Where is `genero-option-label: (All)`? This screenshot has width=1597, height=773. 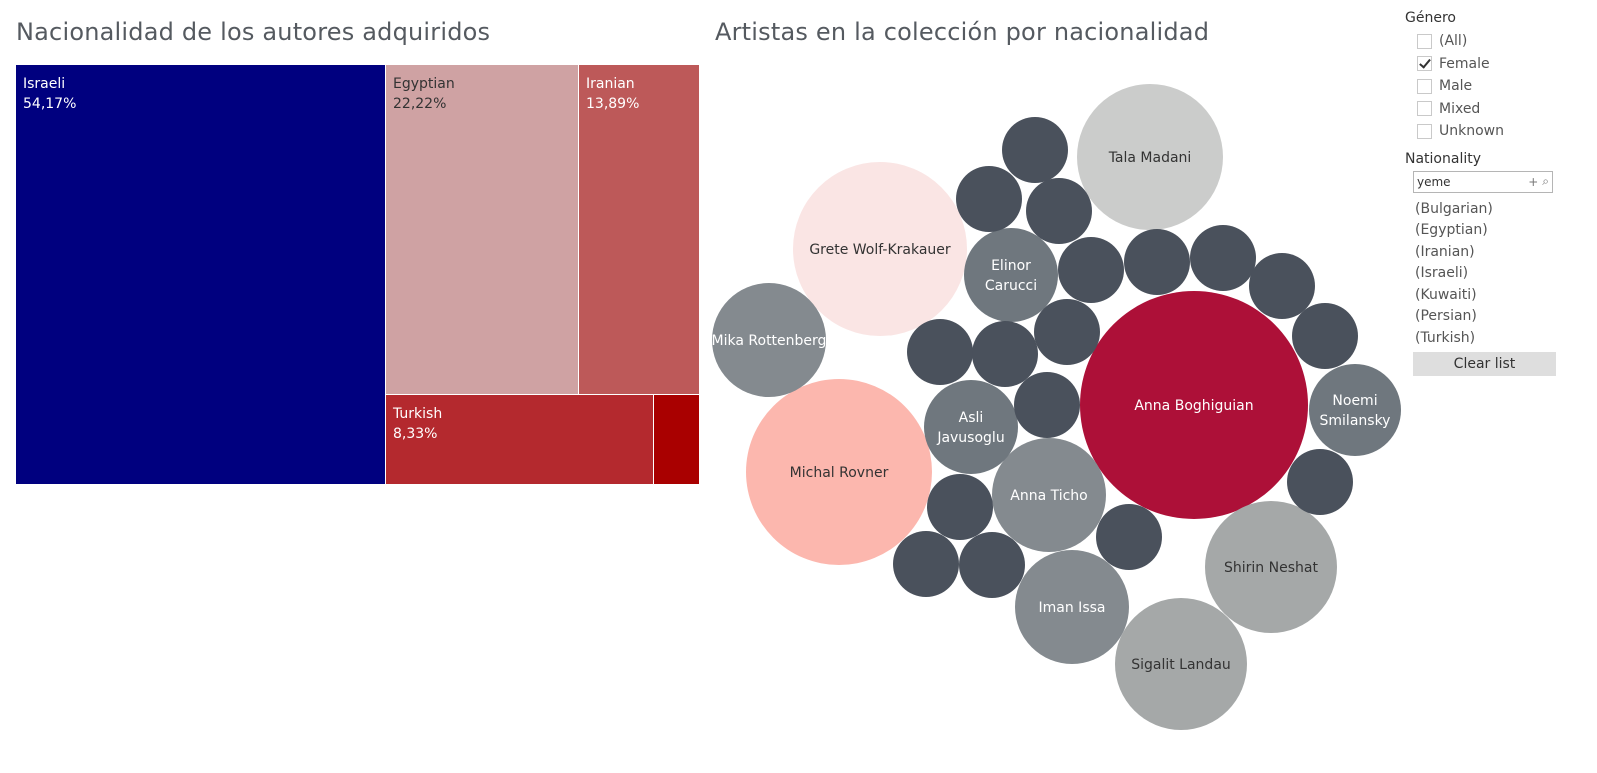
genero-option-label: (All) is located at coordinates (1453, 41).